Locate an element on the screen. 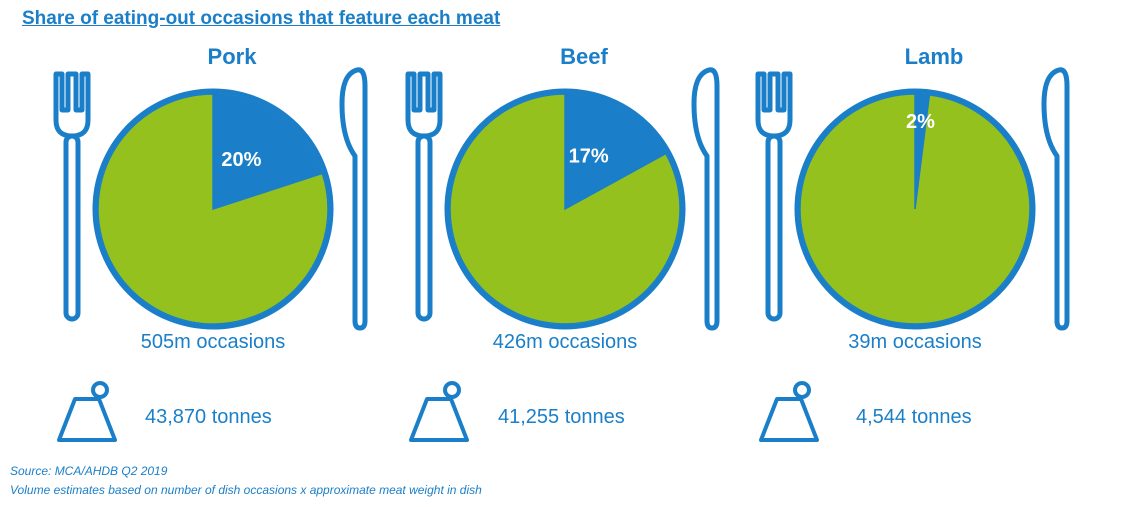 The image size is (1121, 507). lamb-title: Lamb is located at coordinates (934, 56).